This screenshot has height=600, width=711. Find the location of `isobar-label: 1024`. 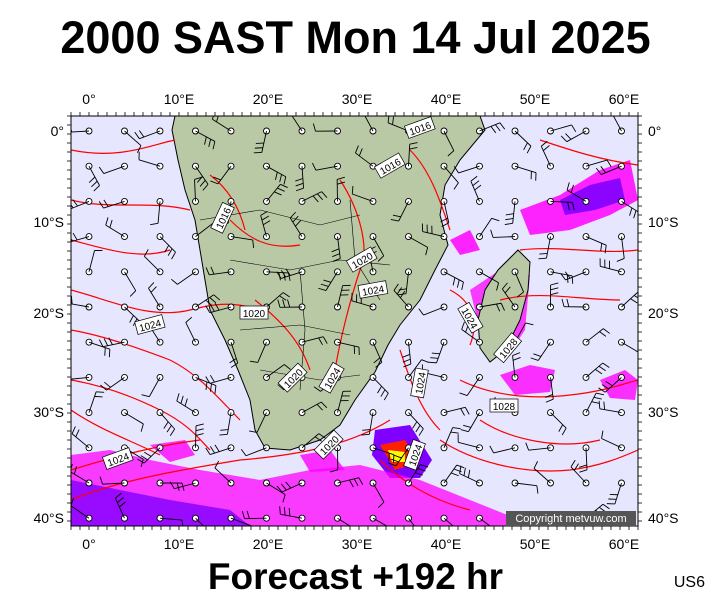

isobar-label: 1024 is located at coordinates (419, 383).